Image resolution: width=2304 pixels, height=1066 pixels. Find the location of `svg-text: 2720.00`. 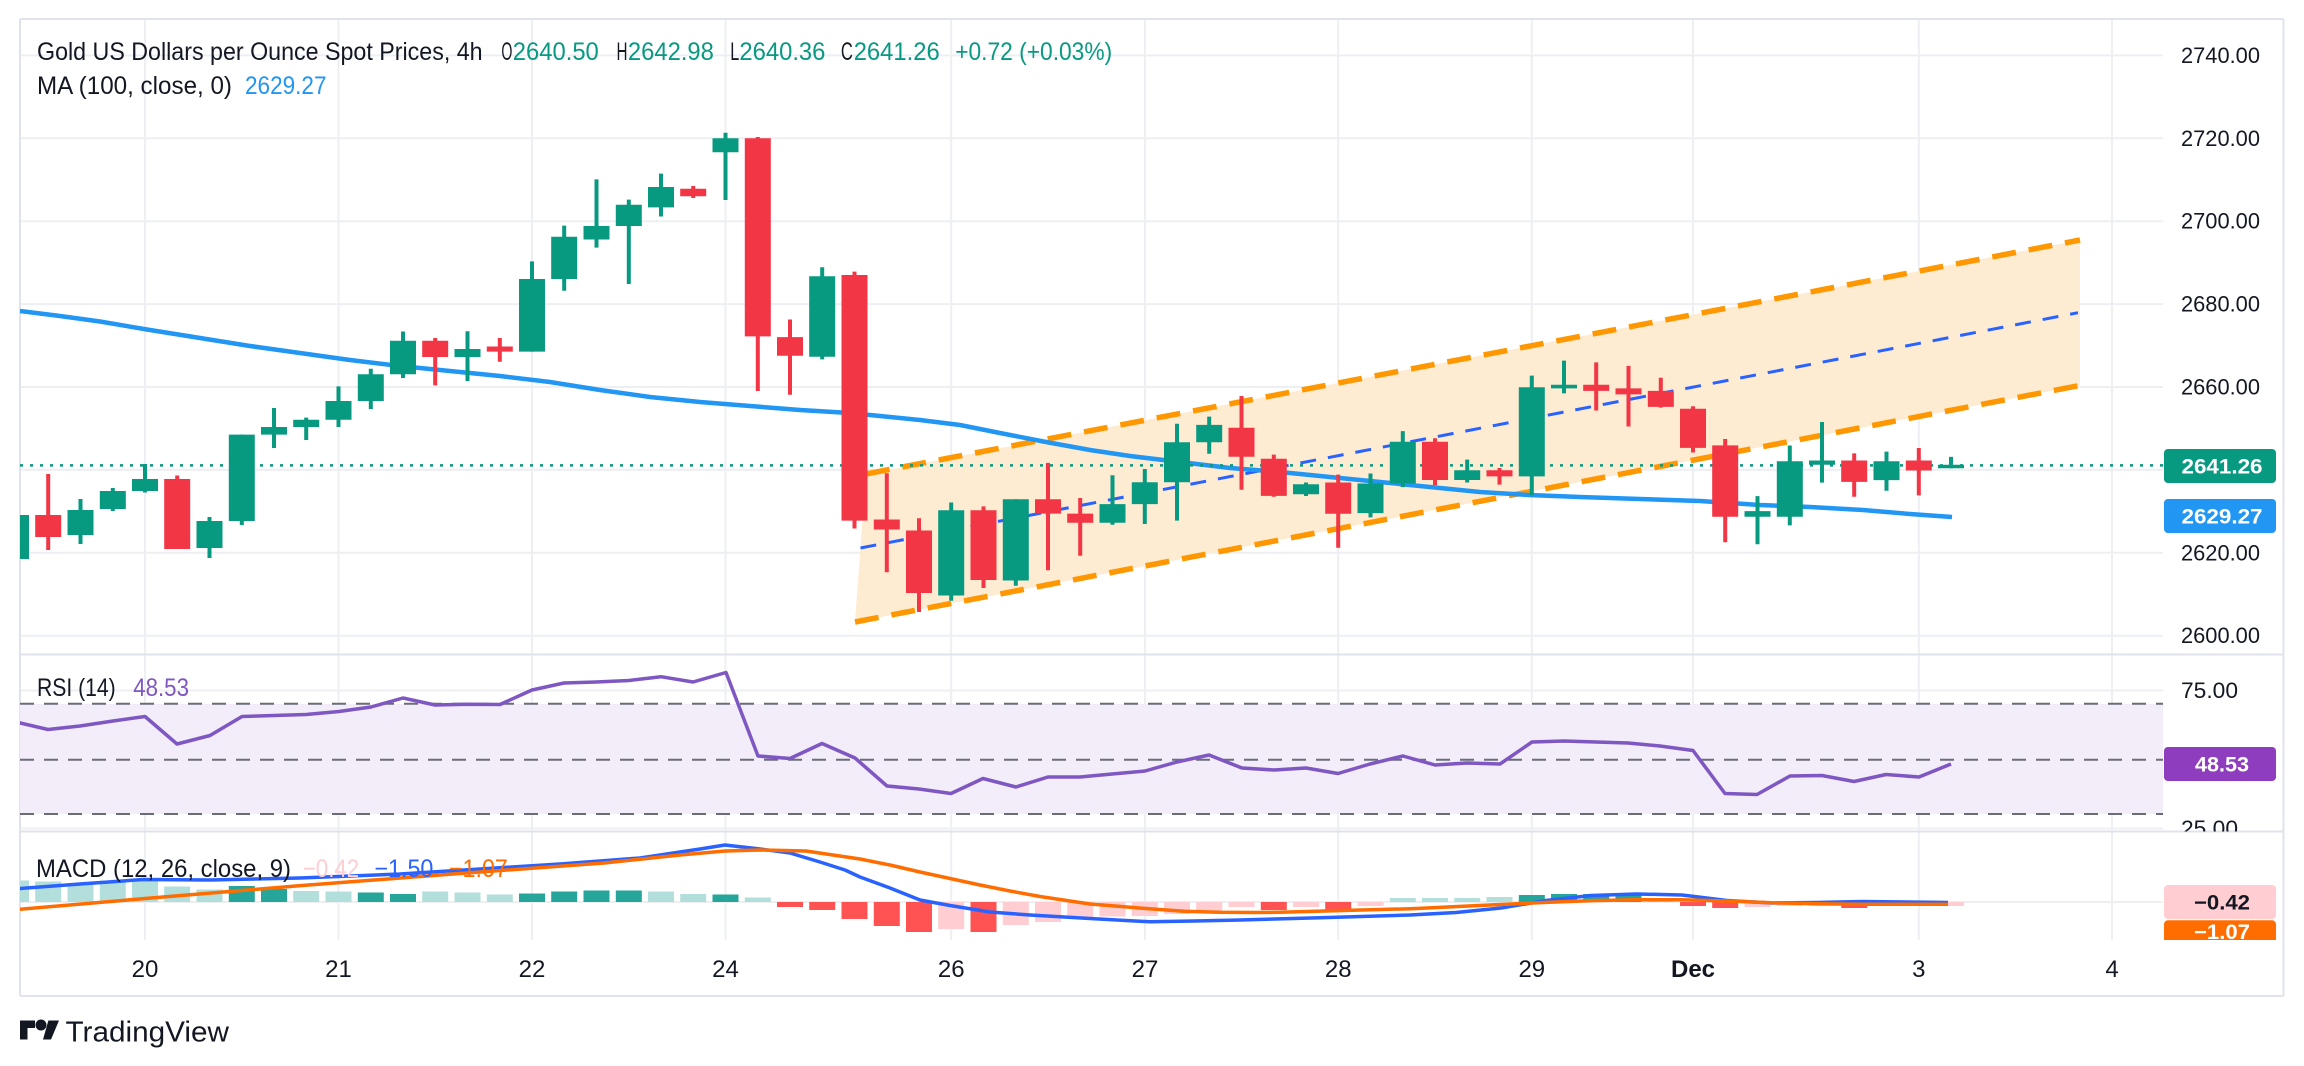

svg-text: 2720.00 is located at coordinates (2220, 138).